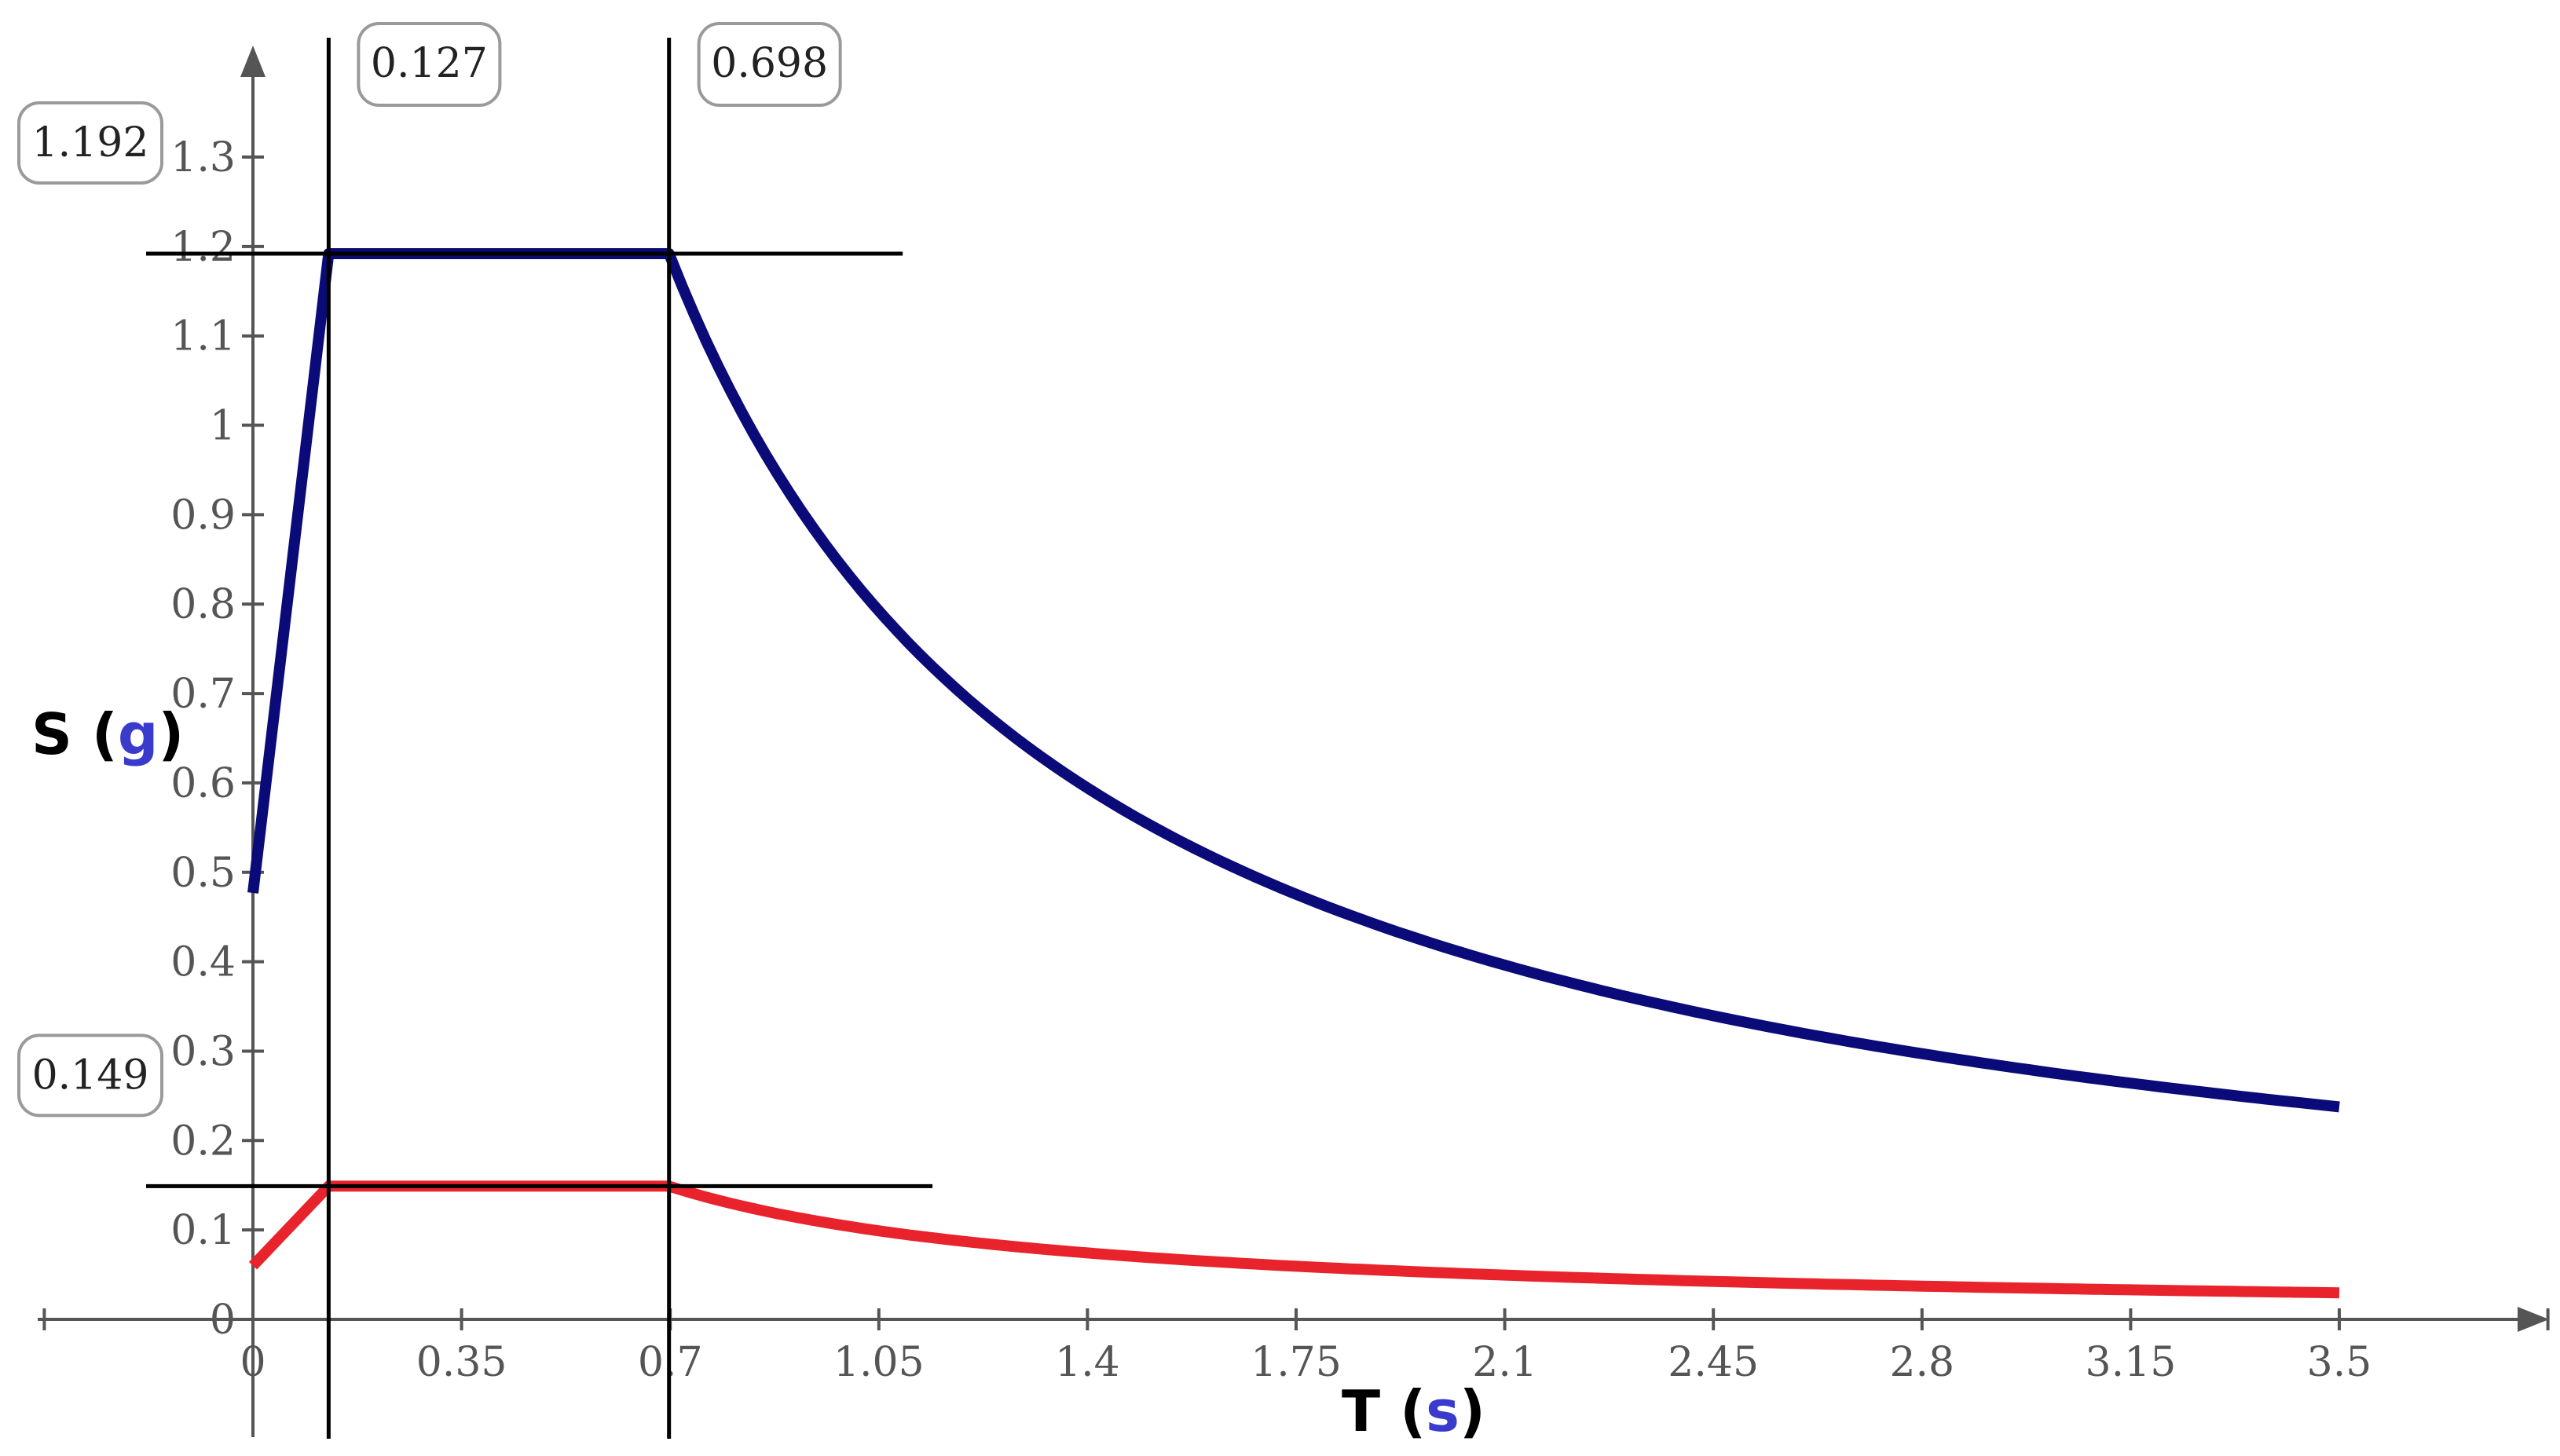 This screenshot has width=2560, height=1456. What do you see at coordinates (1713, 1362) in the screenshot?
I see `x-tick-label: 2.45` at bounding box center [1713, 1362].